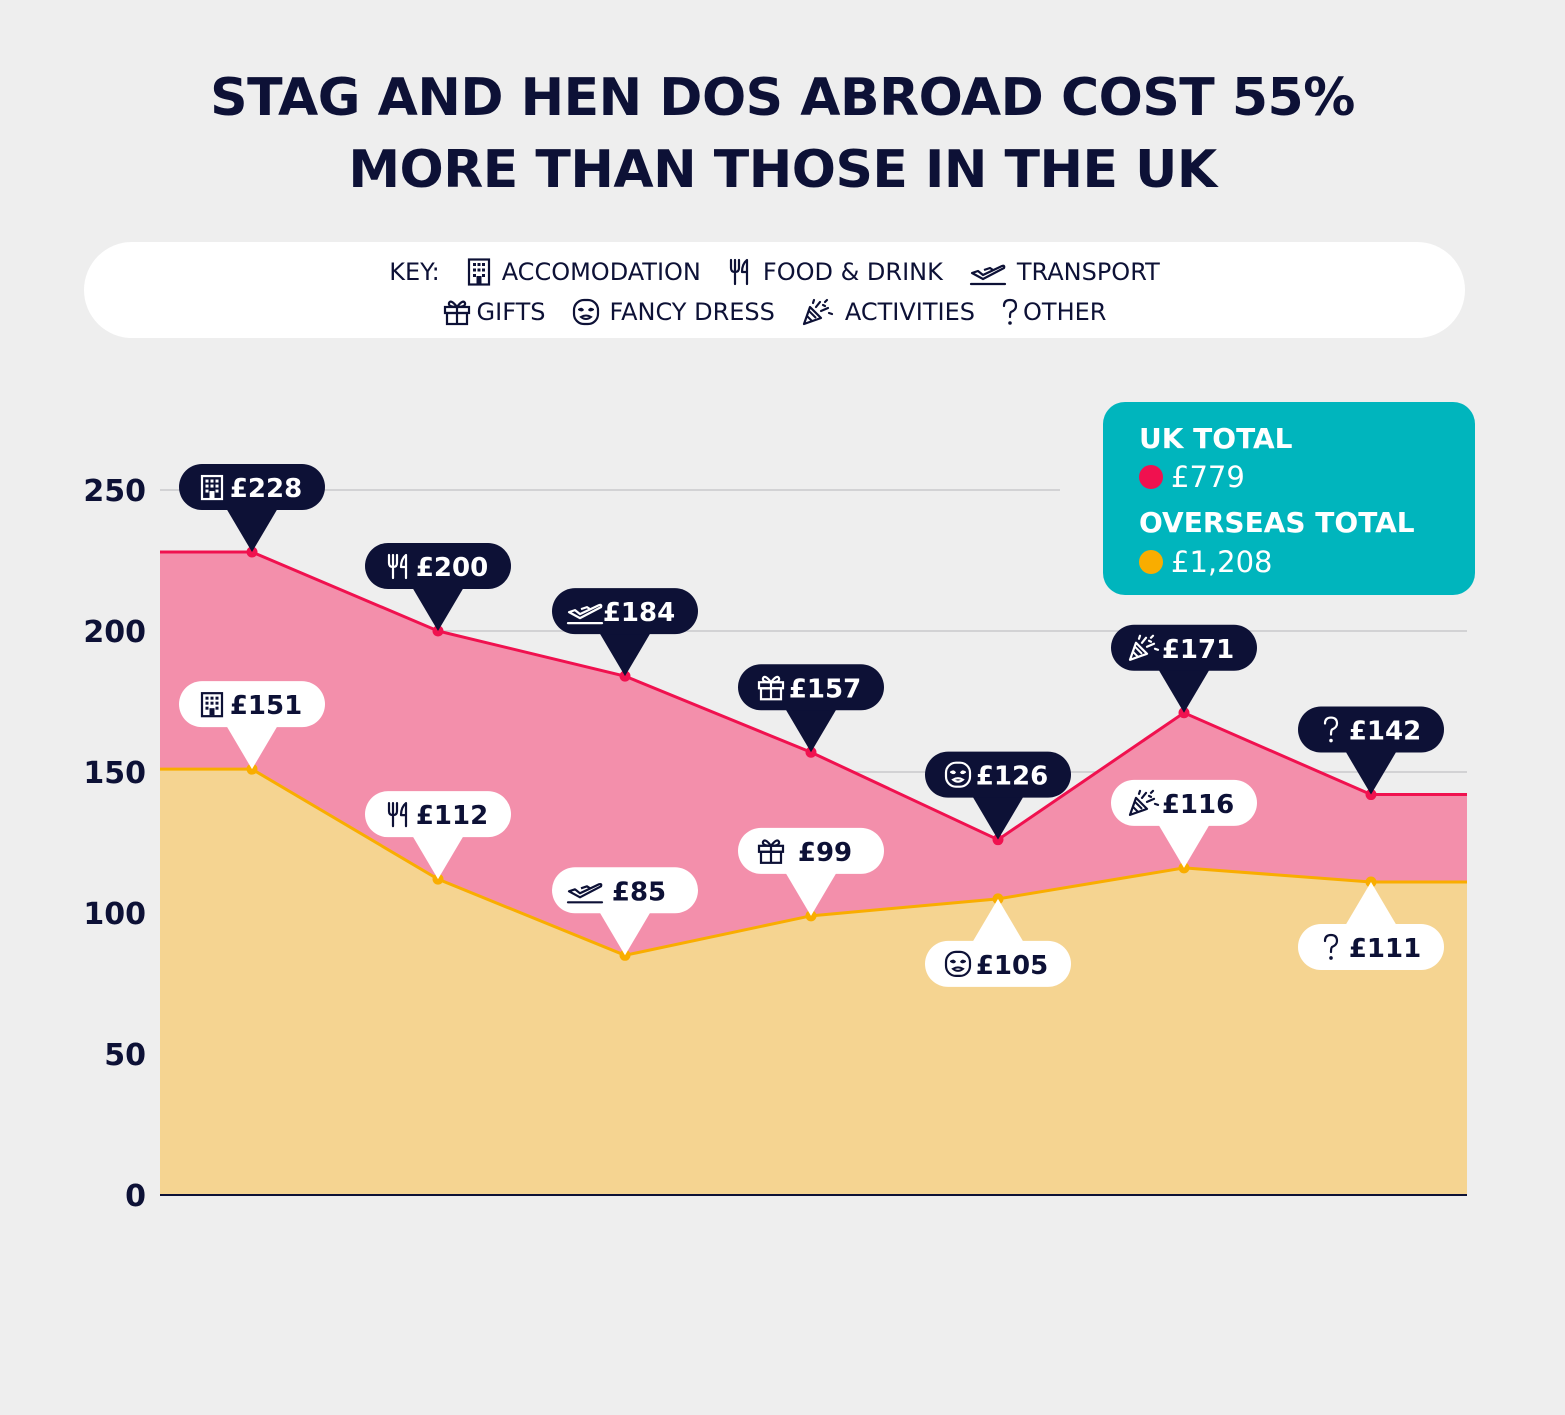  I want to click on key-label-accomodation: ACCOMODATION, so click(601, 272).